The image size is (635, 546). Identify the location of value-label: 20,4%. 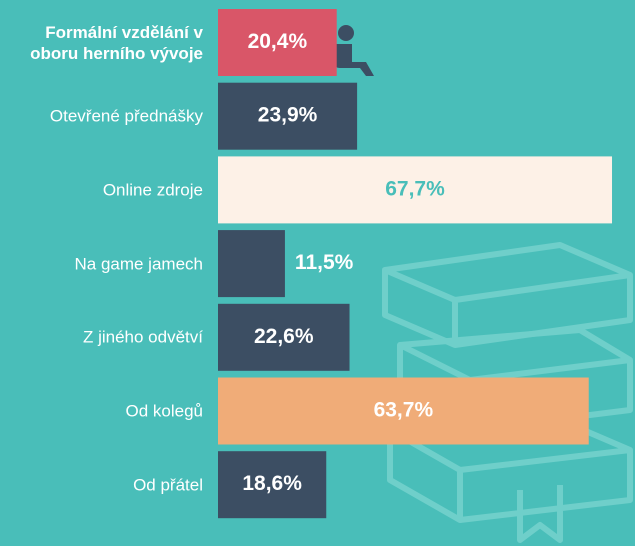
(278, 41).